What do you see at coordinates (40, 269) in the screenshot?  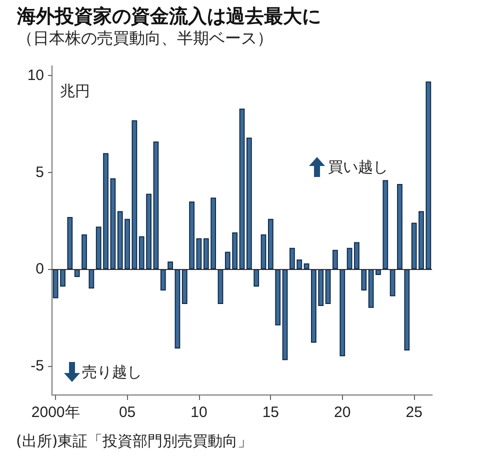 I see `y-tick-label: 0` at bounding box center [40, 269].